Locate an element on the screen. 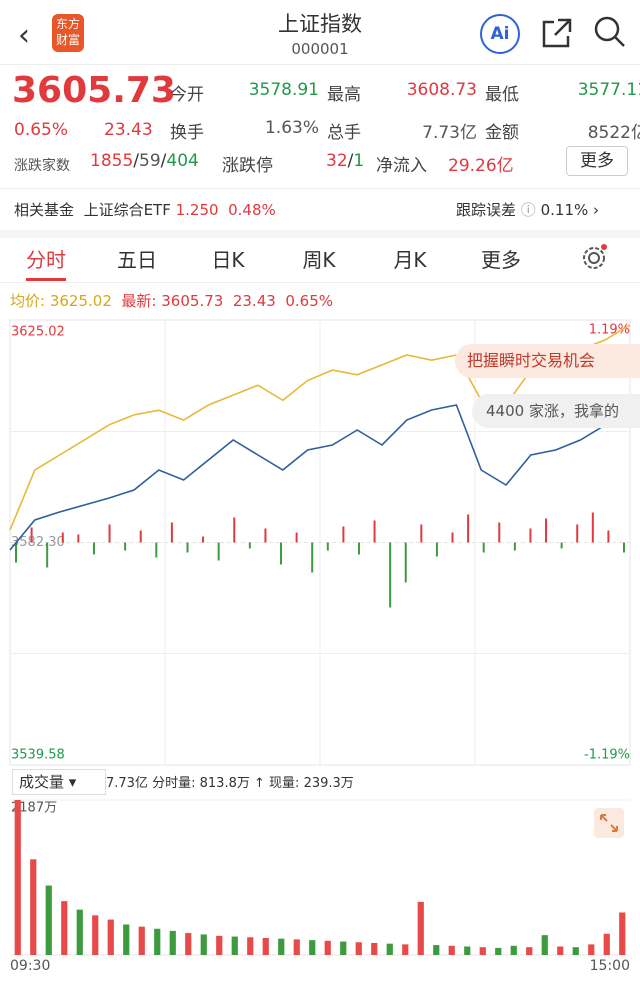  tab: 月K is located at coordinates (410, 260).